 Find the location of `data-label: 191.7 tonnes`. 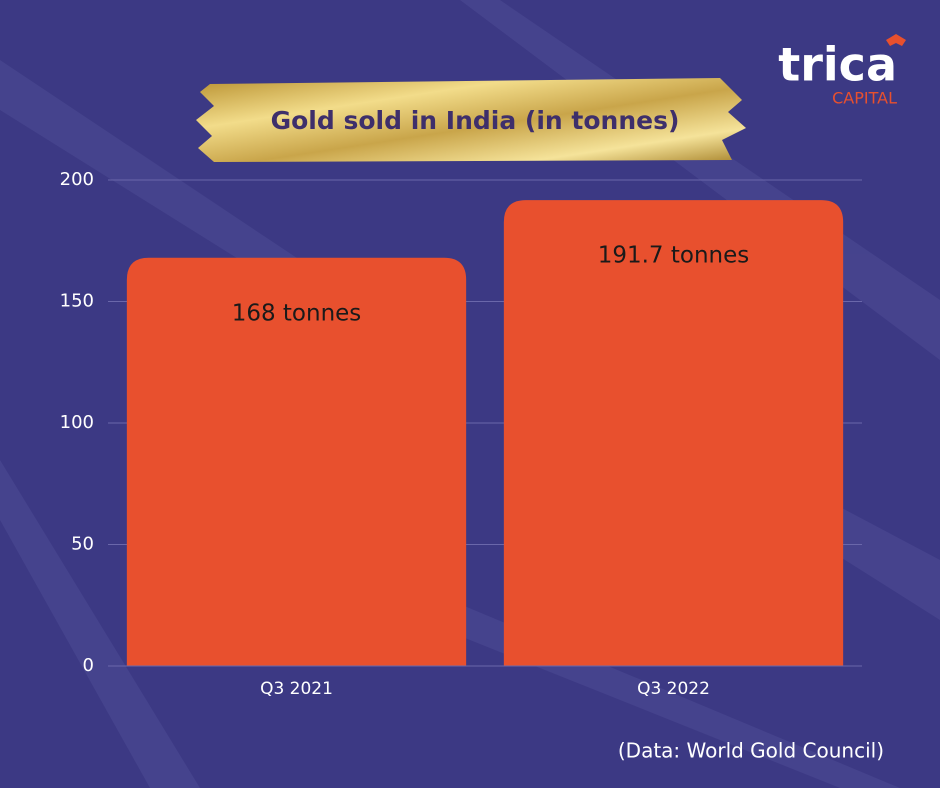

data-label: 191.7 tonnes is located at coordinates (674, 256).